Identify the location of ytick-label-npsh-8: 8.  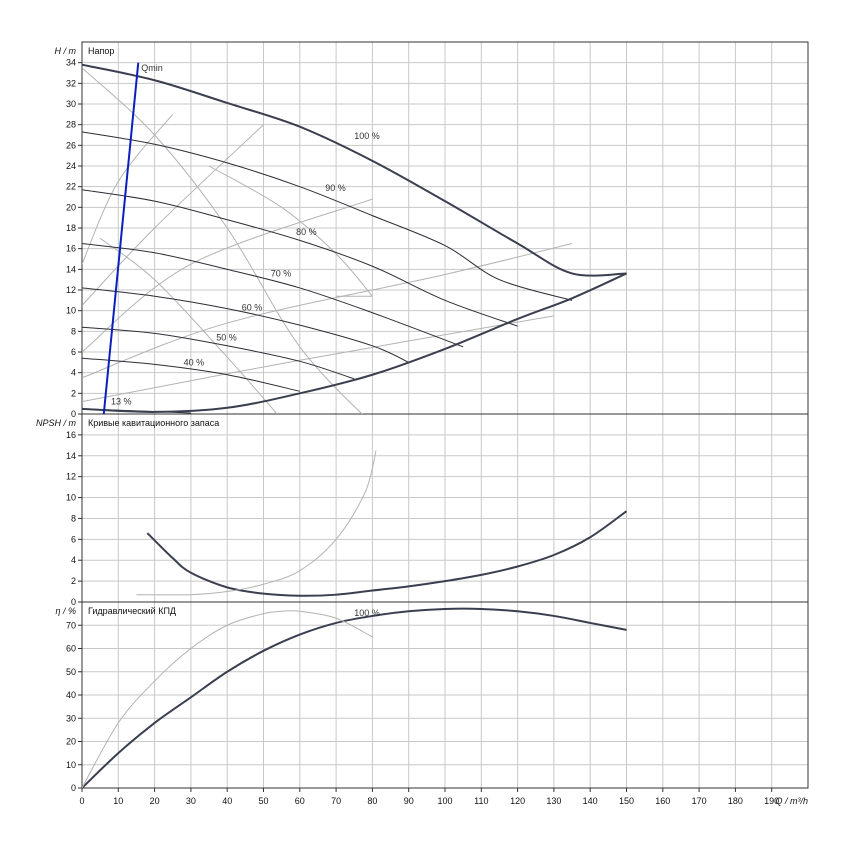
(73, 518).